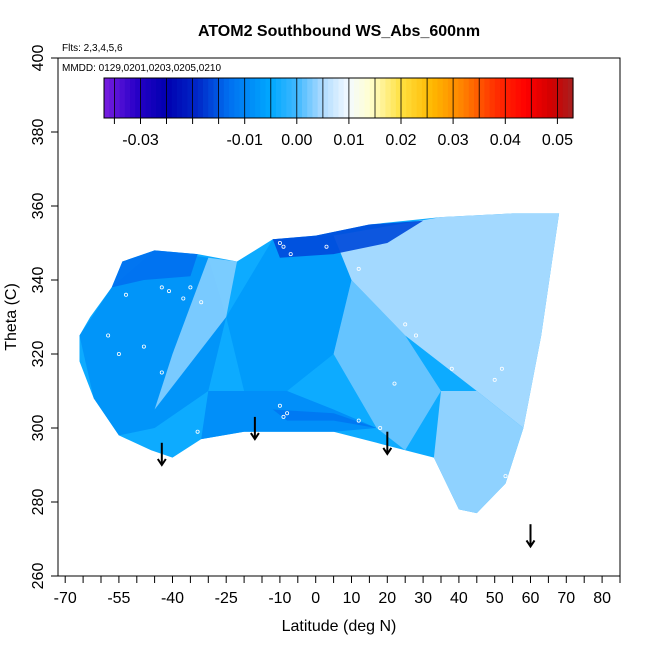 The image size is (650, 650). I want to click on y-tick-label: 300, so click(38, 428).